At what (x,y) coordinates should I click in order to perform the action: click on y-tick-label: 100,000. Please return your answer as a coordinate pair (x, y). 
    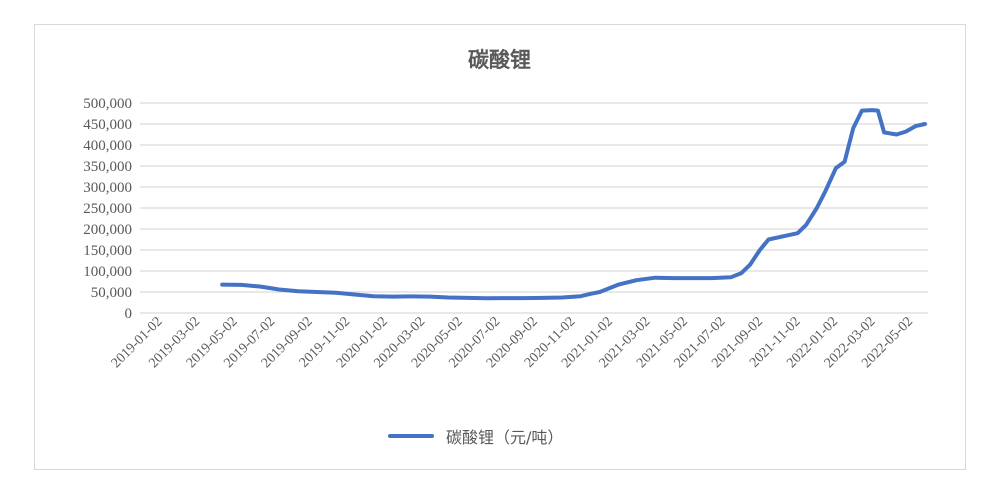
    Looking at the image, I should click on (107, 272).